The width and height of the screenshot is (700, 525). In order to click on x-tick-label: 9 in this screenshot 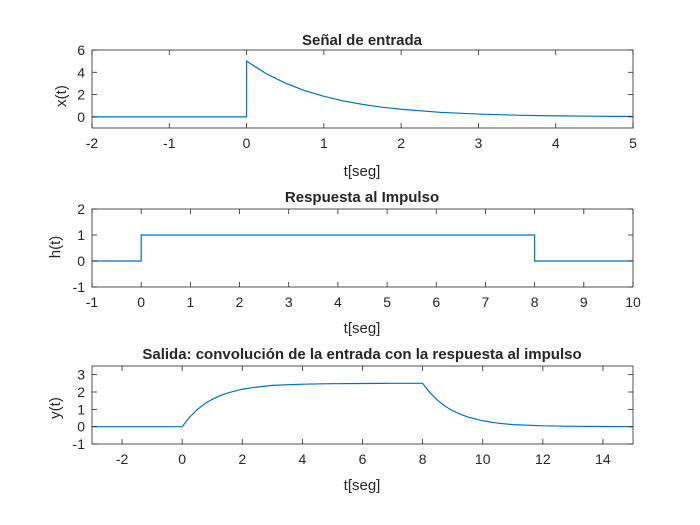, I will do `click(584, 302)`.